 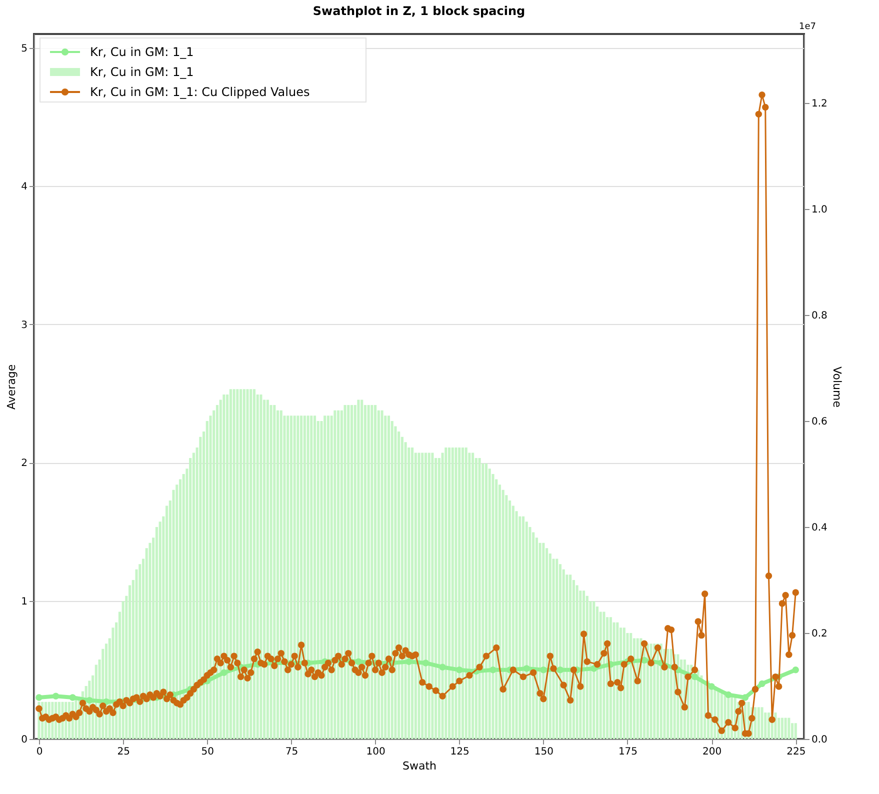 What do you see at coordinates (796, 752) in the screenshot?
I see `x-tick-label: 225` at bounding box center [796, 752].